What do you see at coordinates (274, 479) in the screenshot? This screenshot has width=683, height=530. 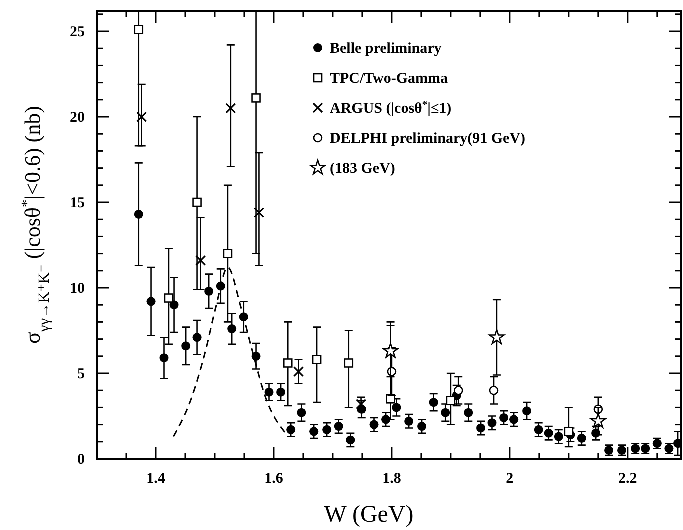 I see `x-tick-label: 1.6` at bounding box center [274, 479].